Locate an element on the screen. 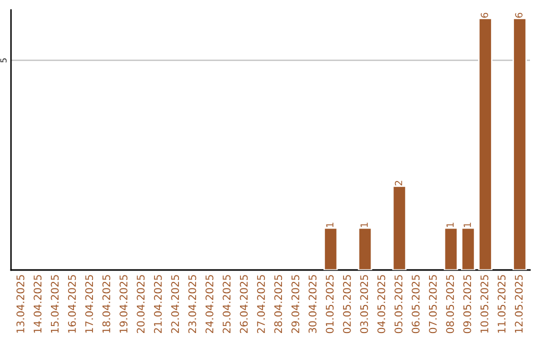  x-tick-label: 04.05.2025 is located at coordinates (381, 304).